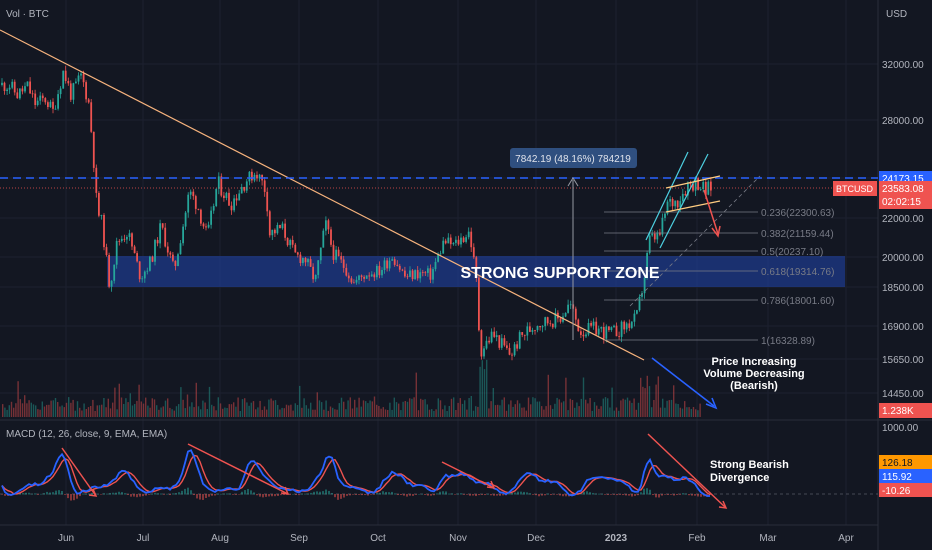 This screenshot has width=932, height=550. What do you see at coordinates (905, 410) in the screenshot?
I see `tag-volume-bg` at bounding box center [905, 410].